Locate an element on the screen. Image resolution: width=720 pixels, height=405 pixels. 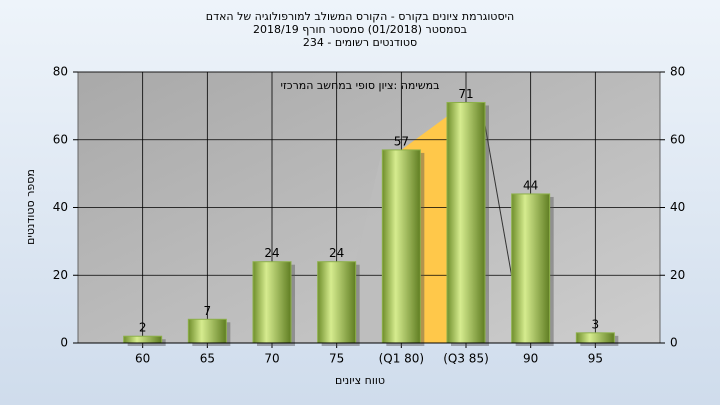
trend-shade is located at coordinates (369, 246).